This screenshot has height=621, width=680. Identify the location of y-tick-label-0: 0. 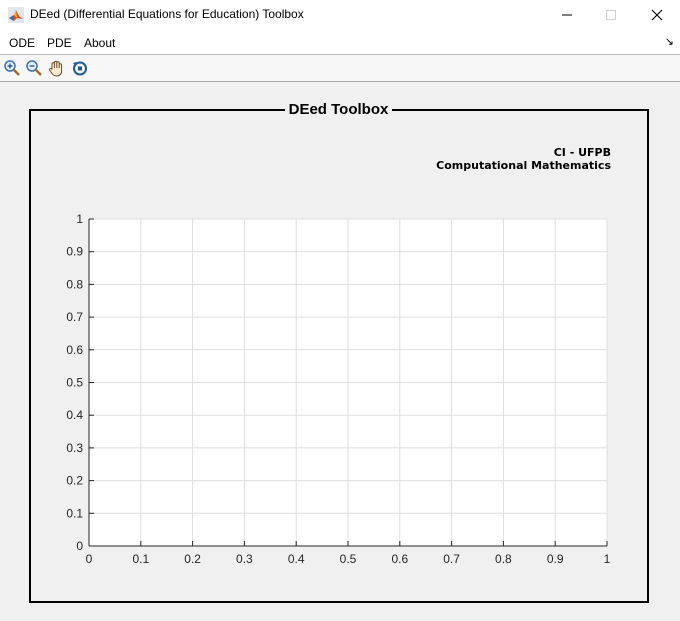
(79, 546).